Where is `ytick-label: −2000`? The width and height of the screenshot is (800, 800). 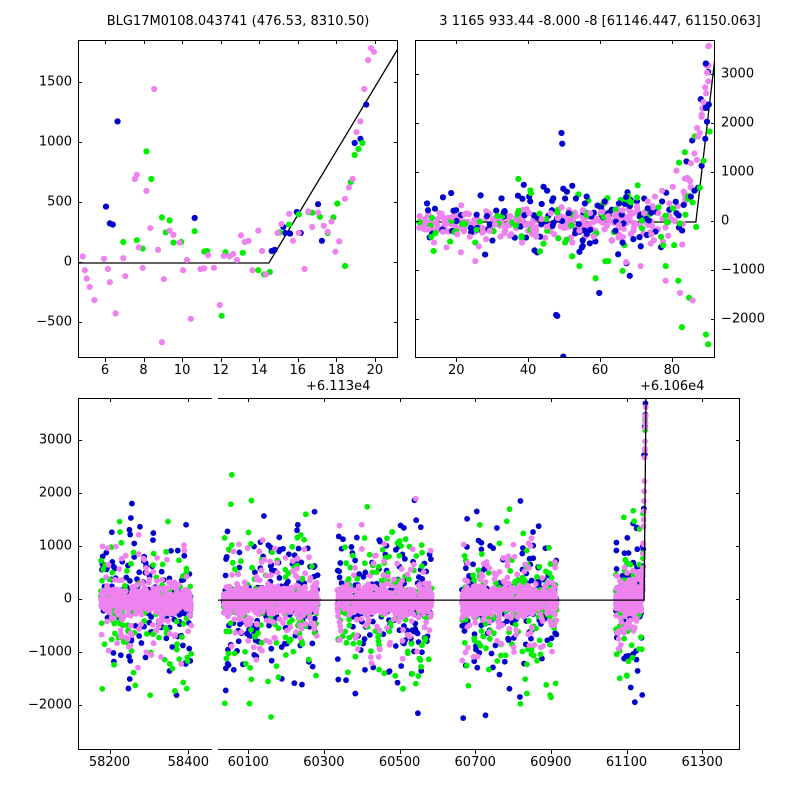
ytick-label: −2000 is located at coordinates (743, 319).